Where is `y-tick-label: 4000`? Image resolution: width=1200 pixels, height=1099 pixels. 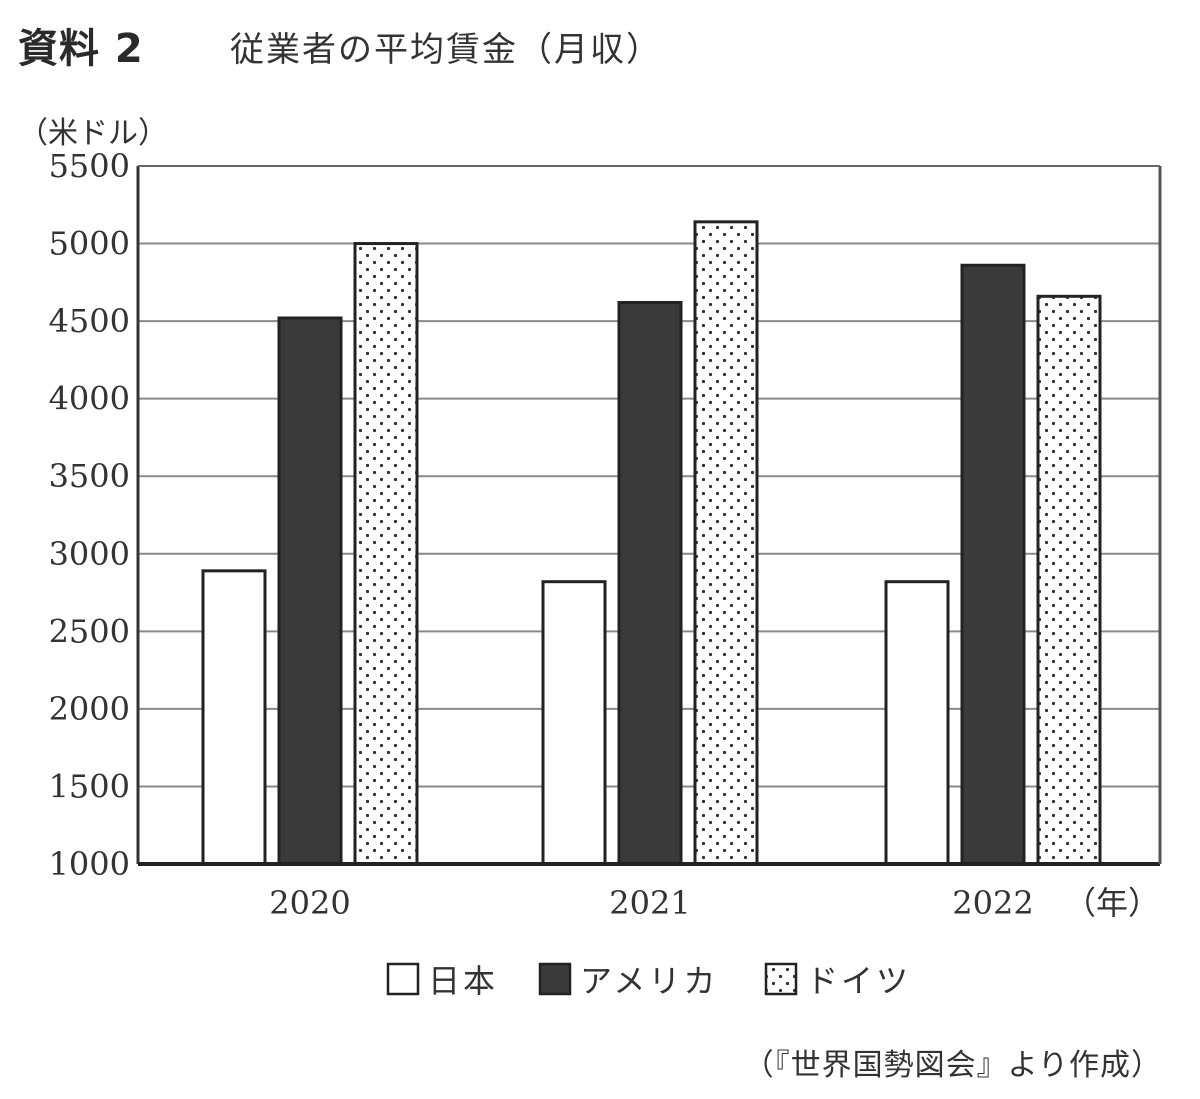
y-tick-label: 4000 is located at coordinates (89, 399).